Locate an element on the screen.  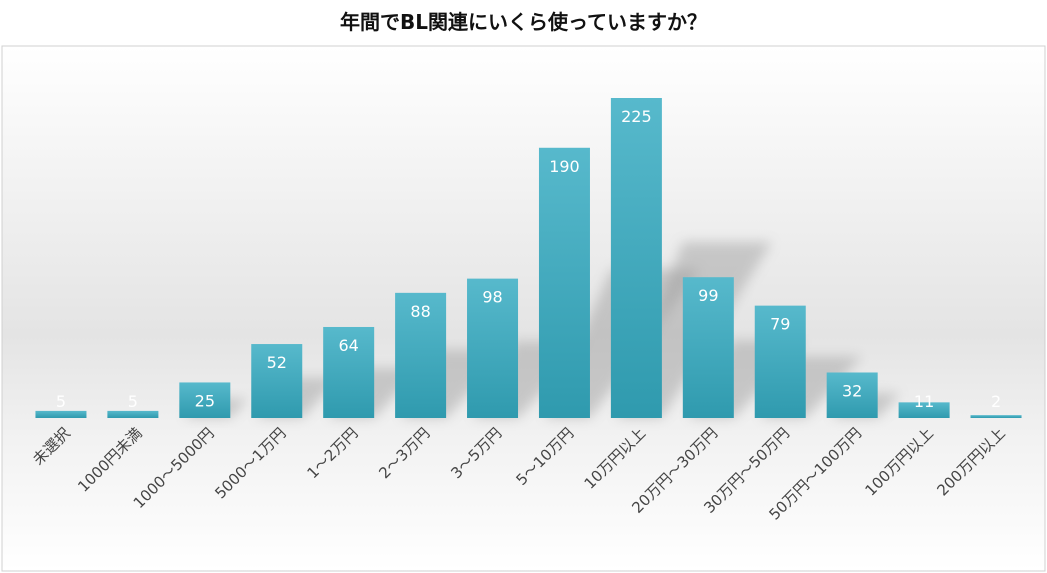
data-label: 32 is located at coordinates (852, 390).